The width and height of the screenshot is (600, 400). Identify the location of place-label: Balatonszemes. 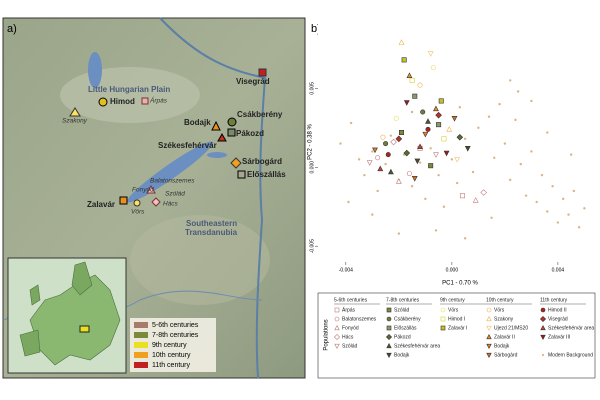
(172, 181).